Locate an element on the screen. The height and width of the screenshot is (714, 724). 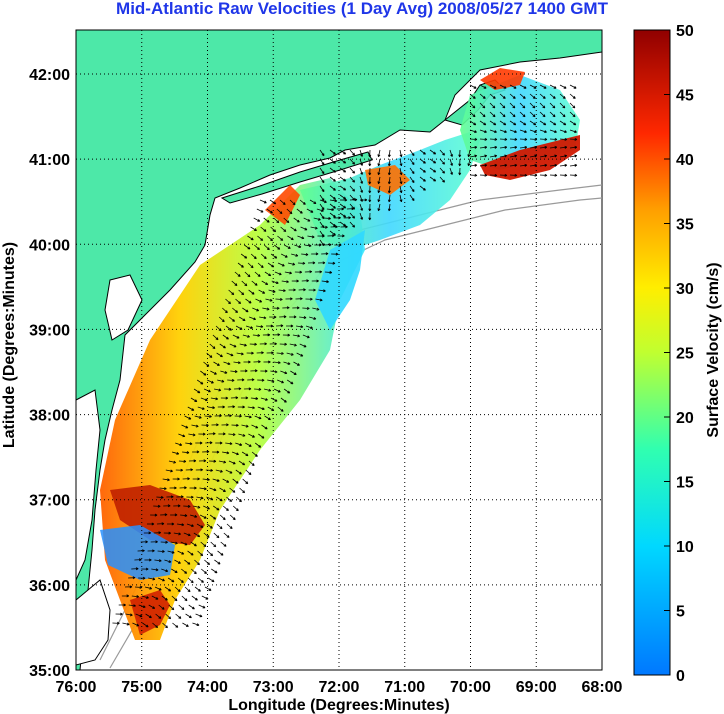
y-tick-label: 38:00 is located at coordinates (49, 416).